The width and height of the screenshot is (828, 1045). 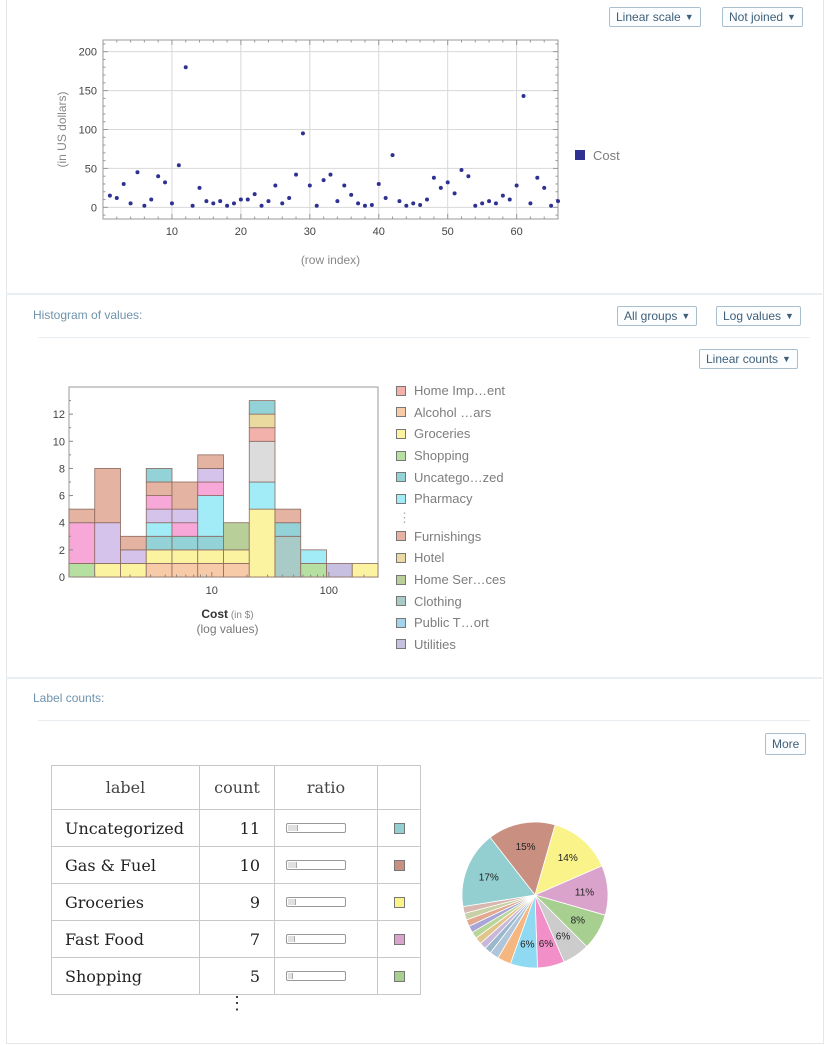 I want to click on scale-dropdown-label: Linear scale, so click(x=648, y=17).